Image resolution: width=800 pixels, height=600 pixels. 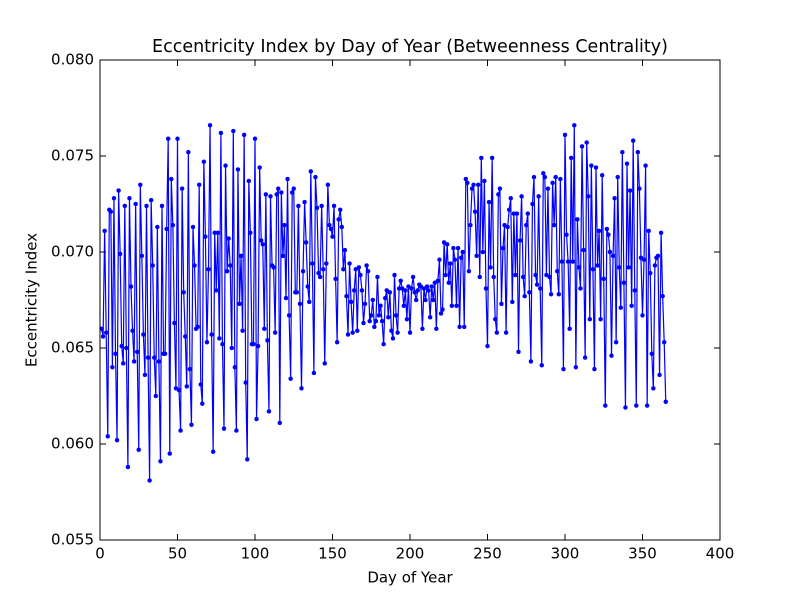 I want to click on y-tick-label: 0.080, so click(x=72, y=60).